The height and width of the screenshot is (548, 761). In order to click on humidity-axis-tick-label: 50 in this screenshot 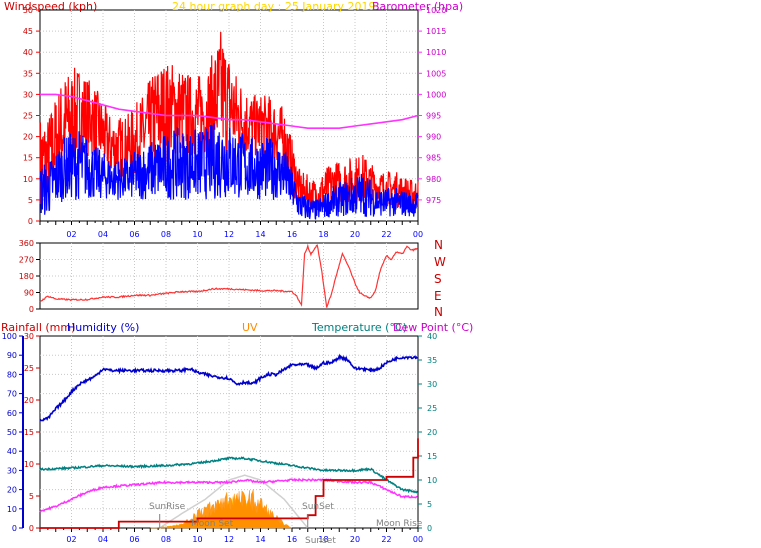, I will do `click(12, 432)`.